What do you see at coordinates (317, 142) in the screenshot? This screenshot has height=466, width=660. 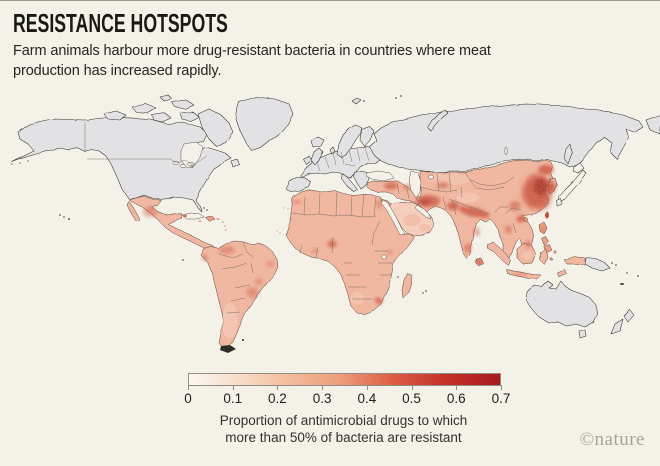 I see `region-iceland` at bounding box center [317, 142].